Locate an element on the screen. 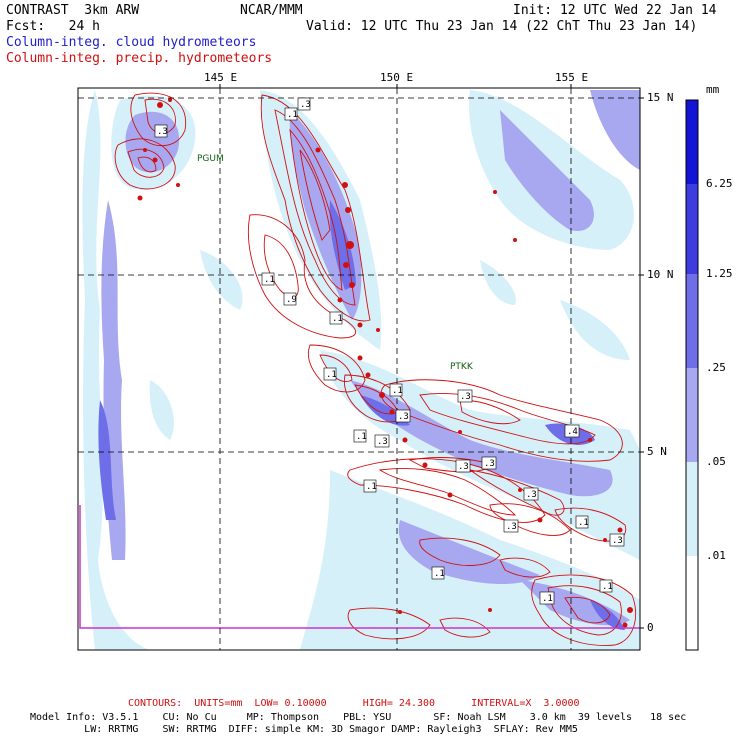 Image resolution: width=740 pixels, height=740 pixels. svg-text: .4 is located at coordinates (572, 432).